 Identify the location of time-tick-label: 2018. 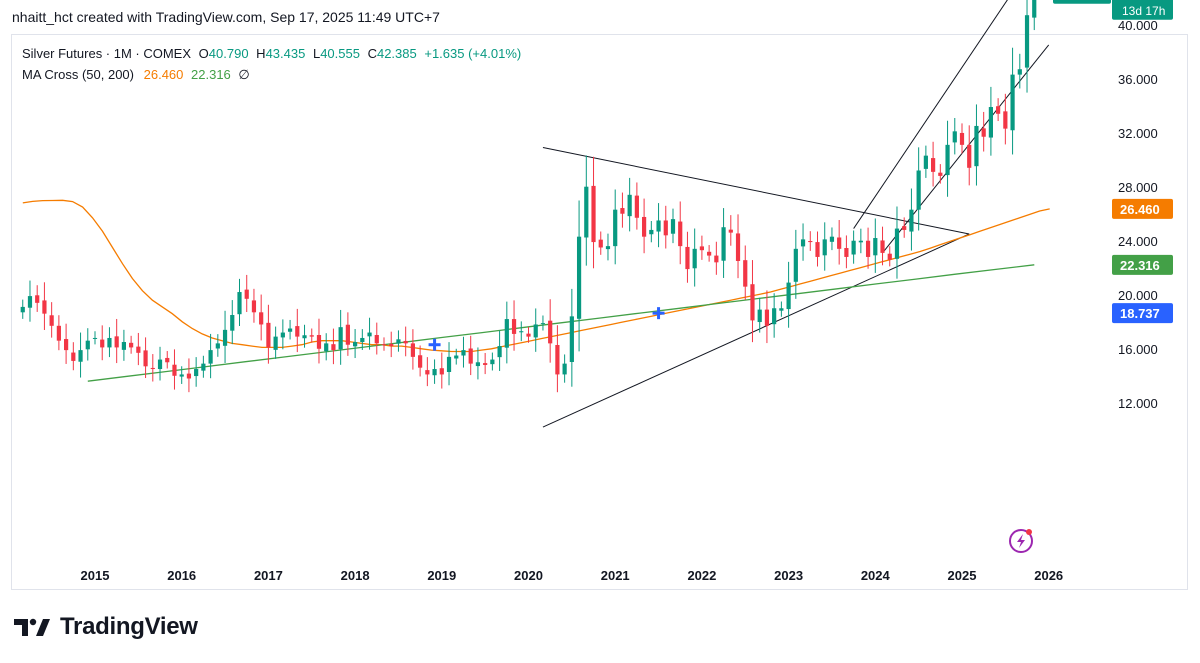
(355, 575).